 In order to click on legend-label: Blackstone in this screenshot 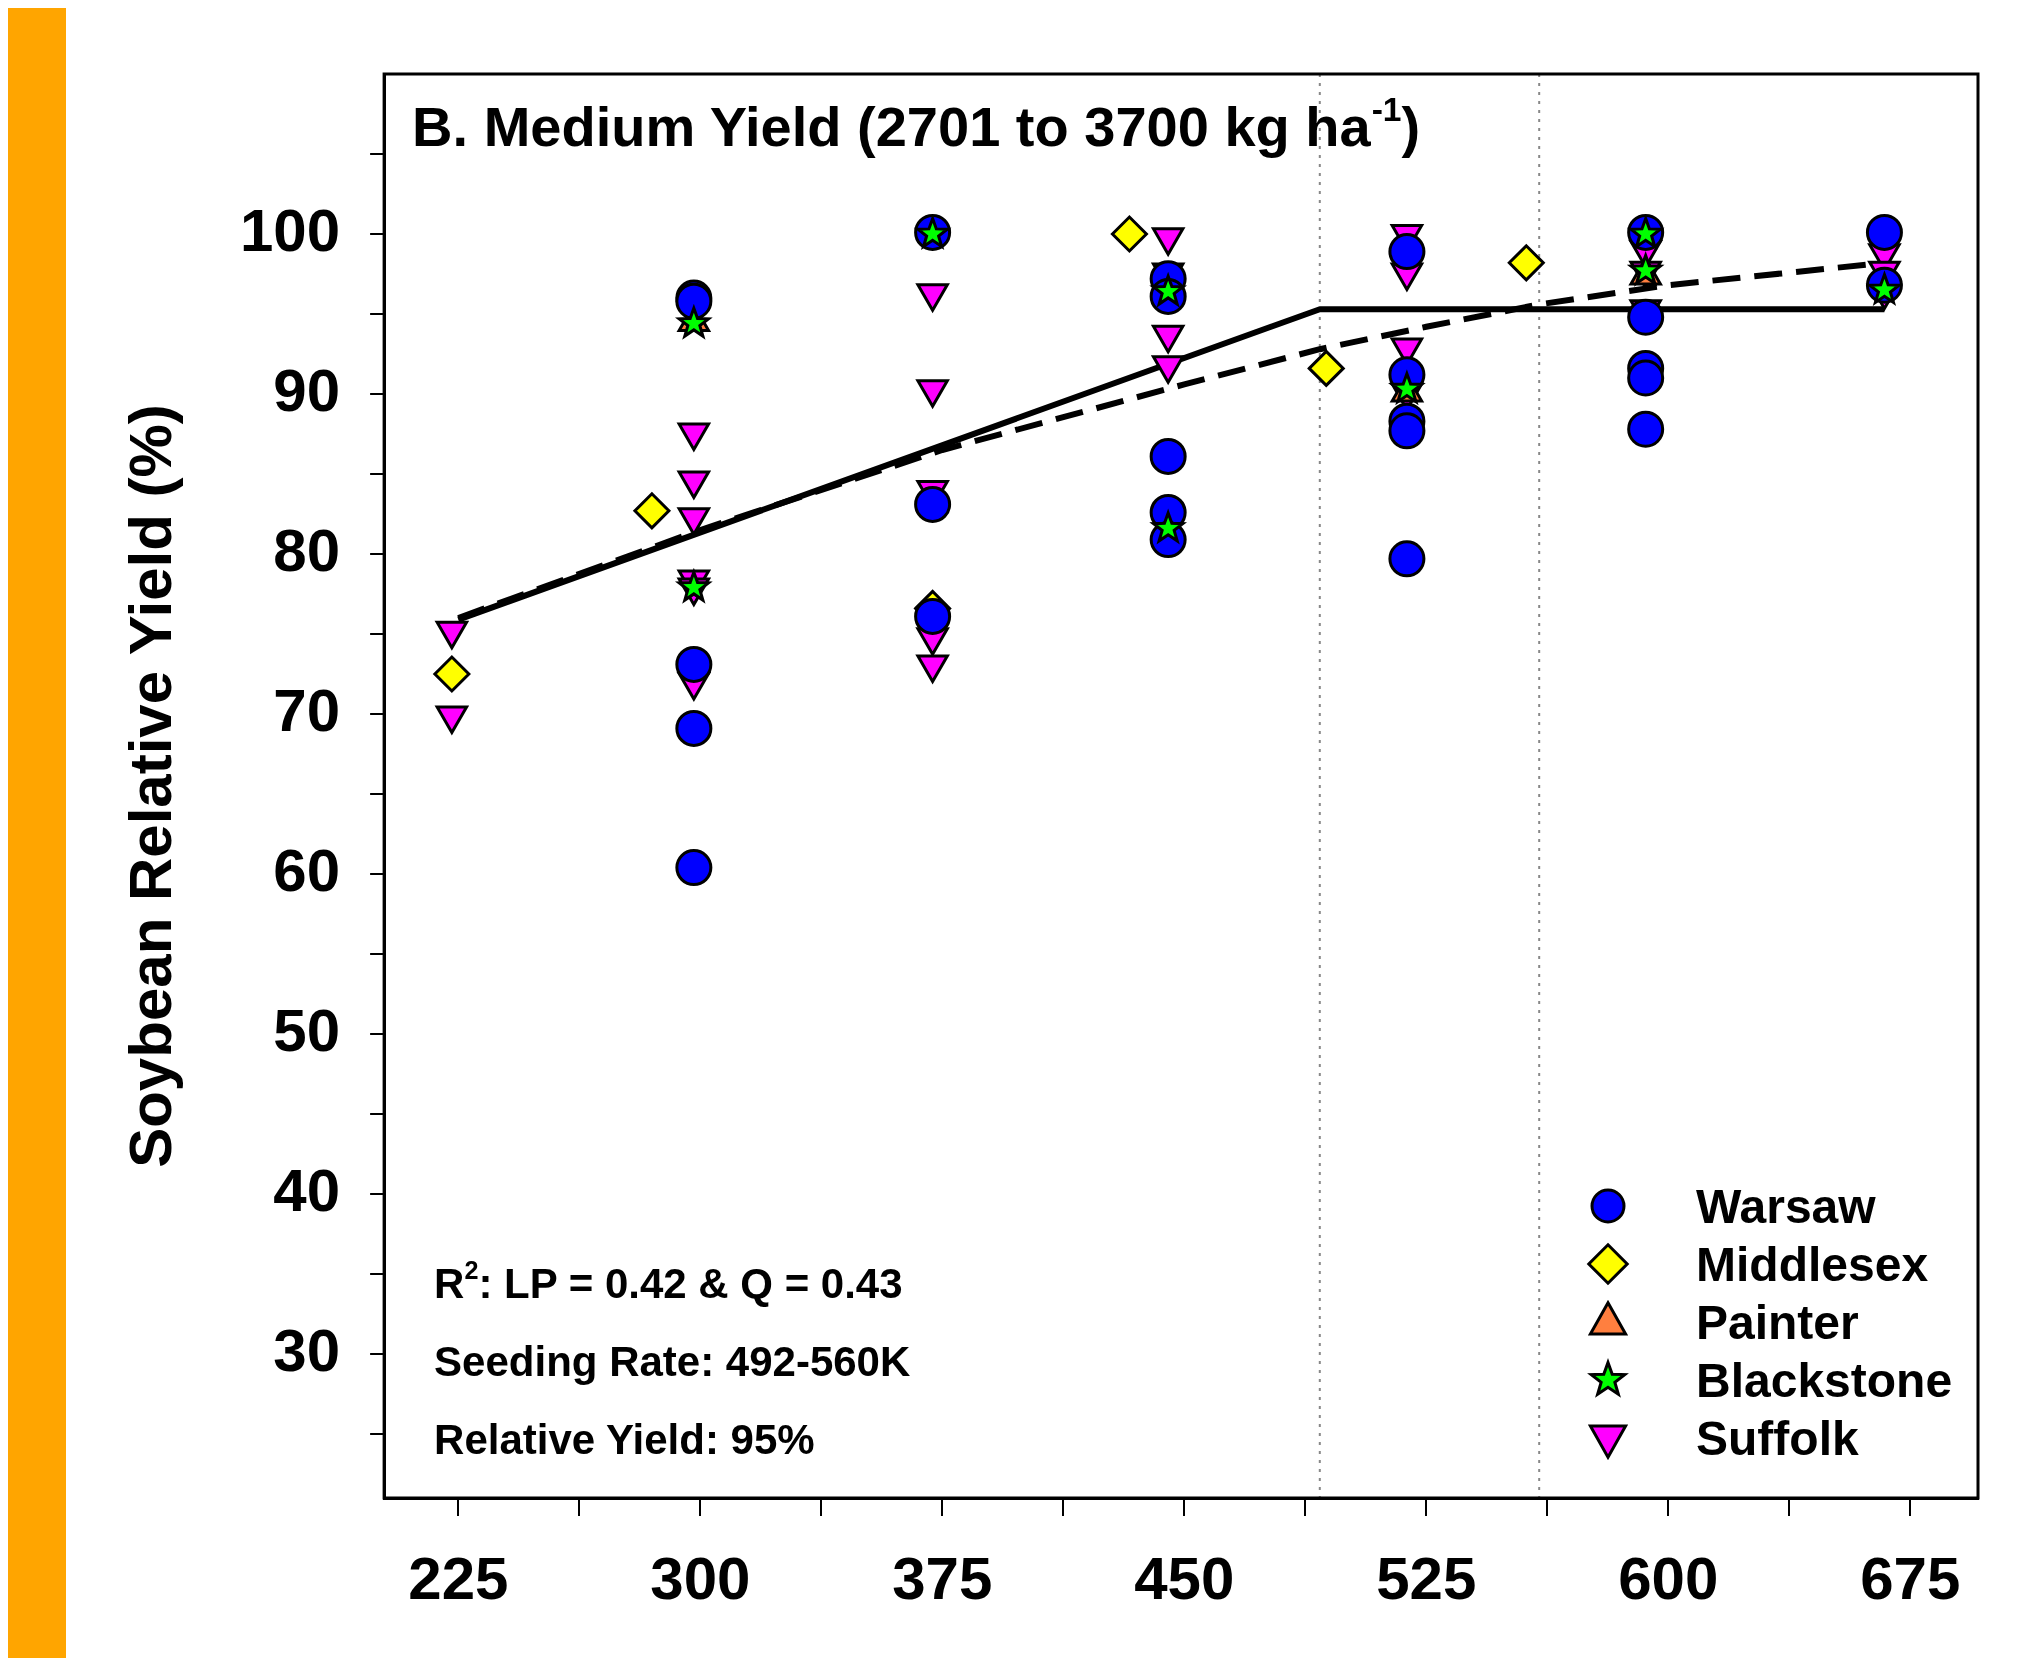, I will do `click(1824, 1381)`.